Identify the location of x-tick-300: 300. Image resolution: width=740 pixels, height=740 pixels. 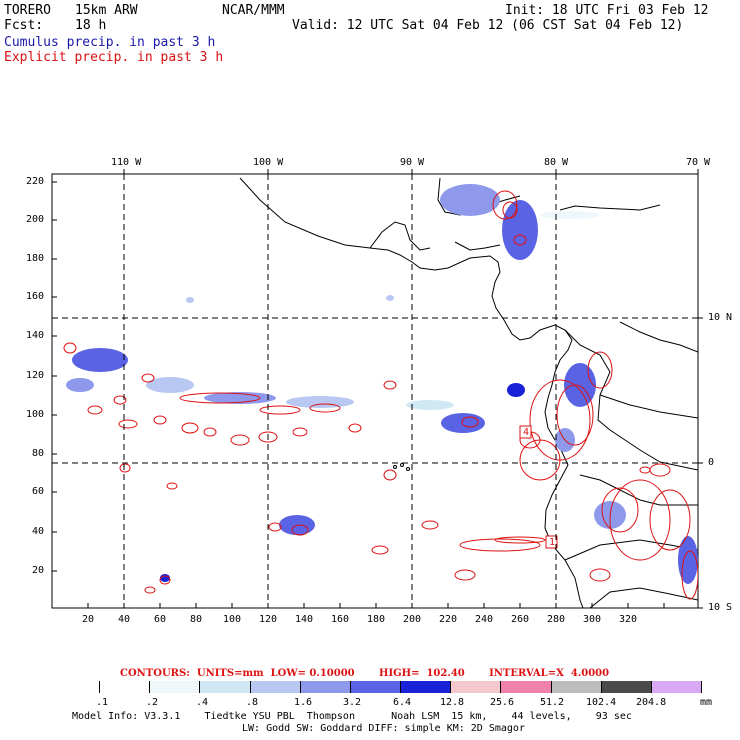
(592, 619).